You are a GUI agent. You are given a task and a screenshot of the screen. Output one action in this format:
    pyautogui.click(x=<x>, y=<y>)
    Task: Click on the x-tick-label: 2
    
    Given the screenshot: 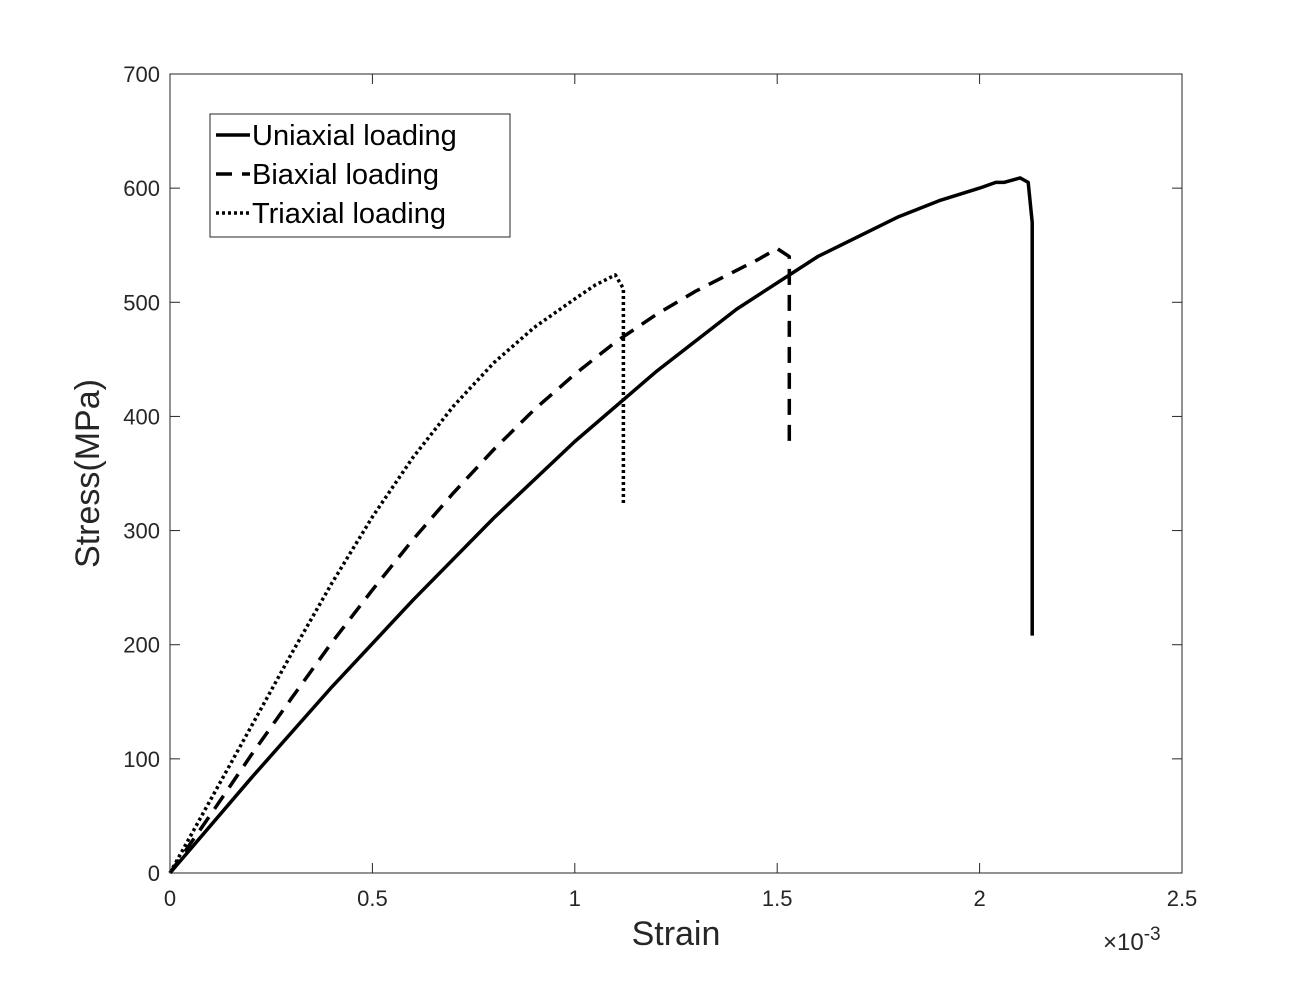 What is the action you would take?
    pyautogui.click(x=979, y=898)
    